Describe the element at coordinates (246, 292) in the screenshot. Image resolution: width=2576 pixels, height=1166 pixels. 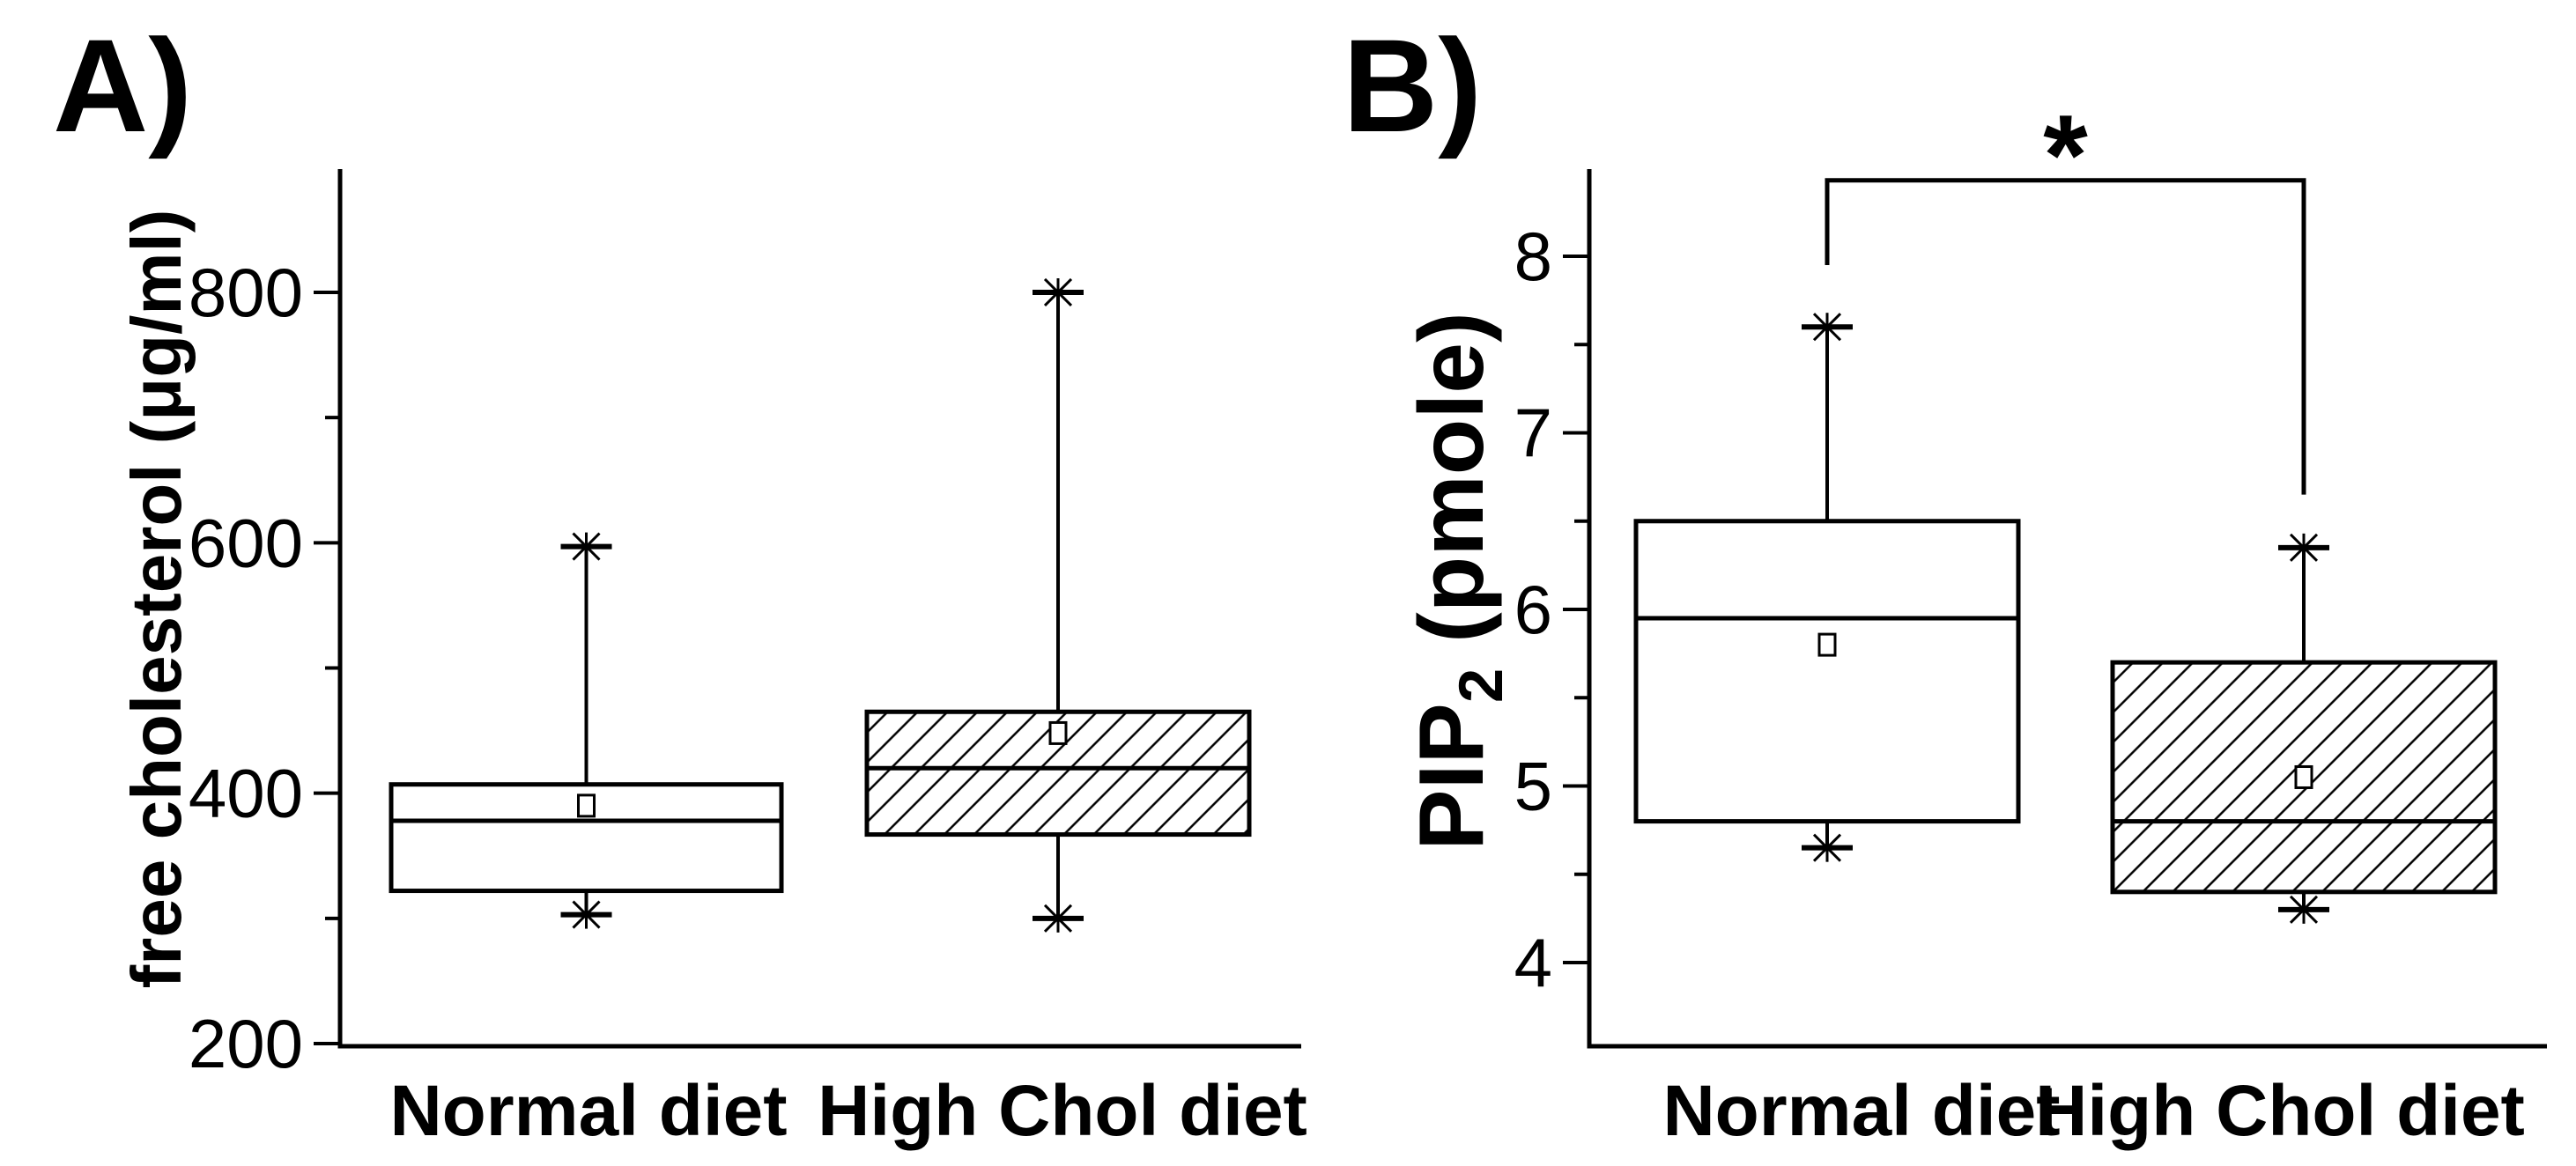
I see `y-tick-label: 800` at that location.